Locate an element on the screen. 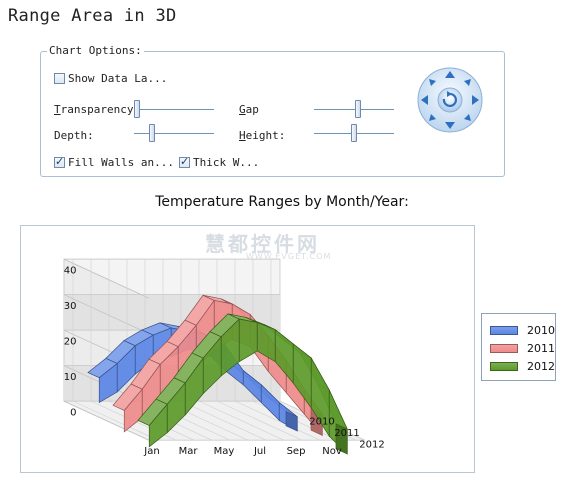 The image size is (564, 483). legend-swatch-2012 is located at coordinates (504, 366).